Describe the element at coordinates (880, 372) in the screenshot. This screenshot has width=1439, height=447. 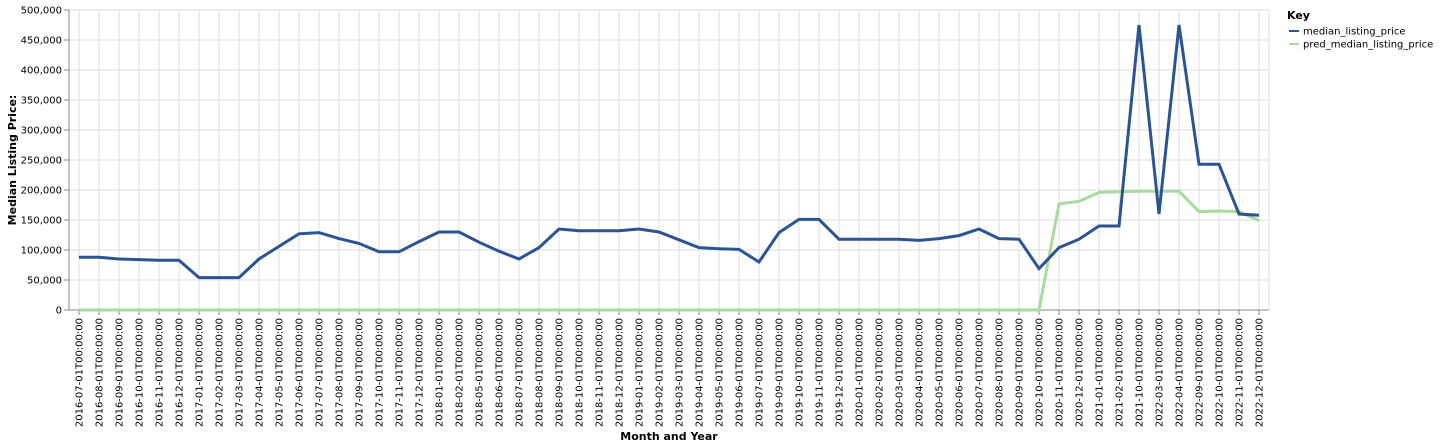
I see `x-tick-label: 2020-02-01T00:00:00` at that location.